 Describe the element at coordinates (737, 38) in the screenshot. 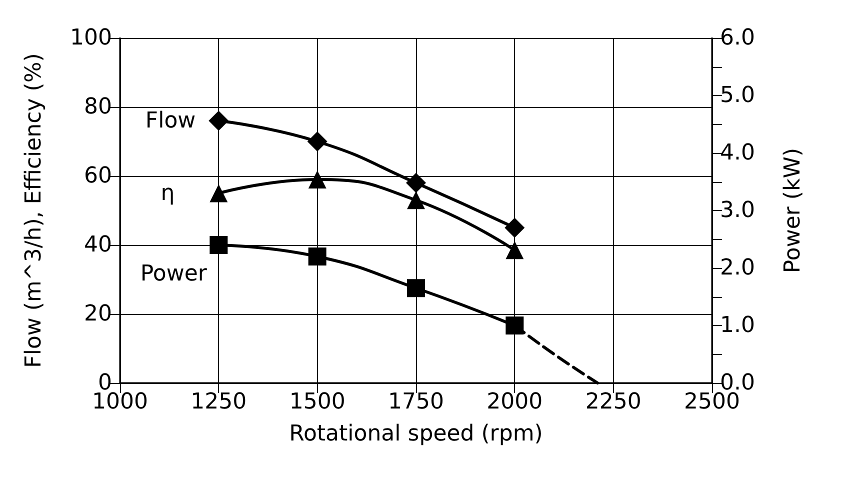

I see `y2-tick-label: 6.0` at that location.